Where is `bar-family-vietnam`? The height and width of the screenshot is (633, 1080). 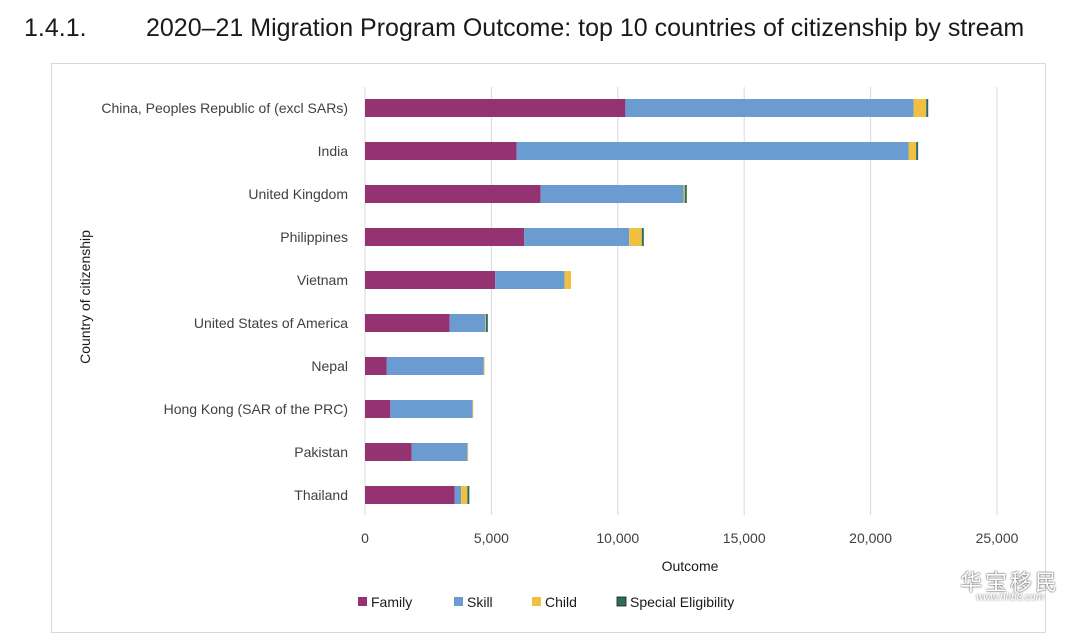
bar-family-vietnam is located at coordinates (430, 280).